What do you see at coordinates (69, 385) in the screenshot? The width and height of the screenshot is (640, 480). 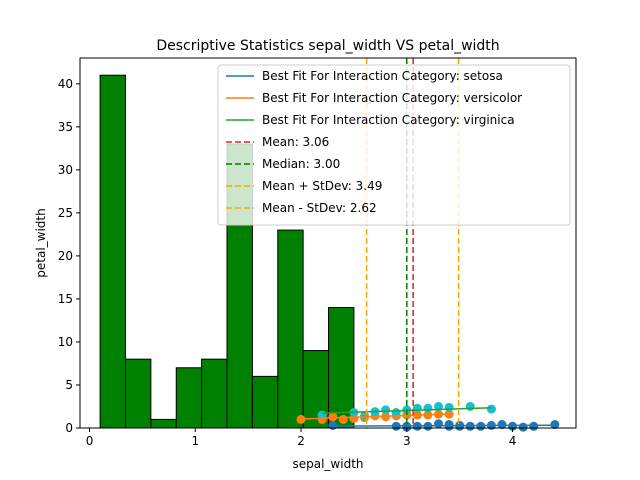 I see `y-tick-label-1: 5` at bounding box center [69, 385].